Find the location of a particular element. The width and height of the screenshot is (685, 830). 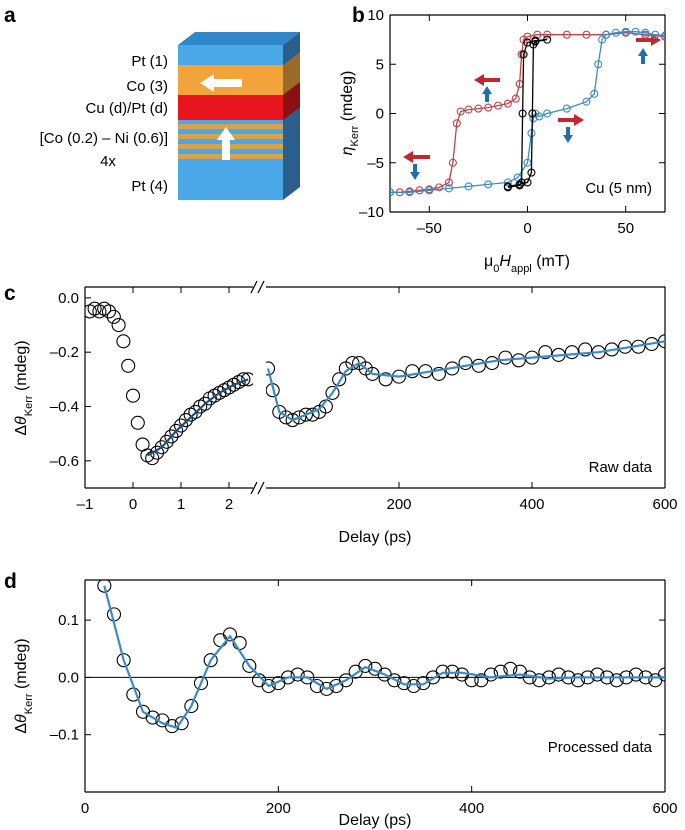

axis-title: ΔθKerr (mdeg) is located at coordinates (24, 685).